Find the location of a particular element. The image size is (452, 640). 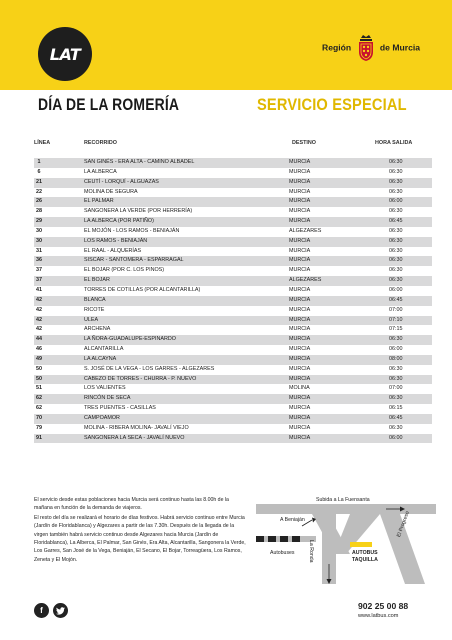

contact-info: 902 25 00 88 www.latbus.com is located at coordinates (398, 610).